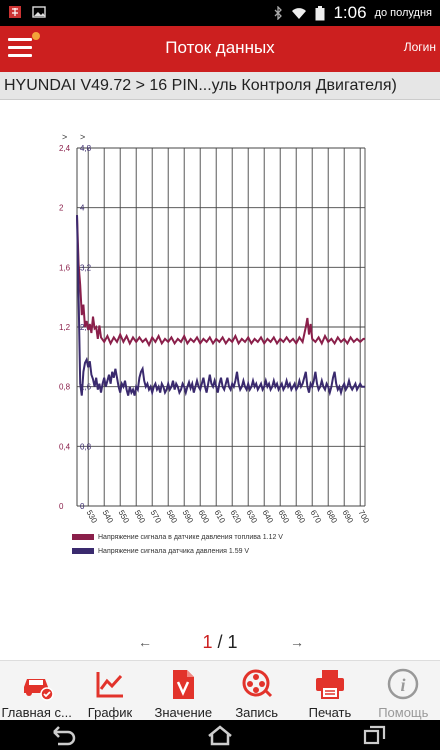 Image resolution: width=440 pixels, height=750 pixels. What do you see at coordinates (65, 387) in the screenshot?
I see `y-left-tick-label: 0,8` at bounding box center [65, 387].